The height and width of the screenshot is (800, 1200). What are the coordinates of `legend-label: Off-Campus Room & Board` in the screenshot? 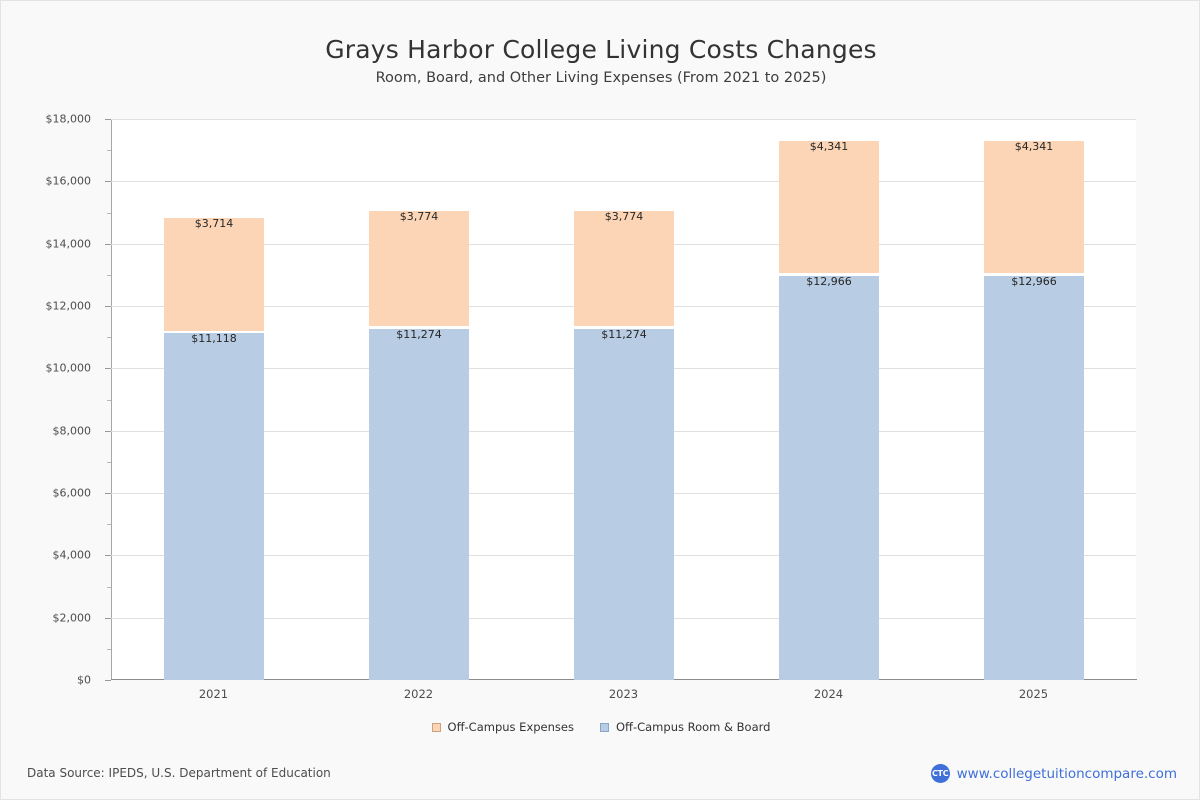 It's located at (693, 727).